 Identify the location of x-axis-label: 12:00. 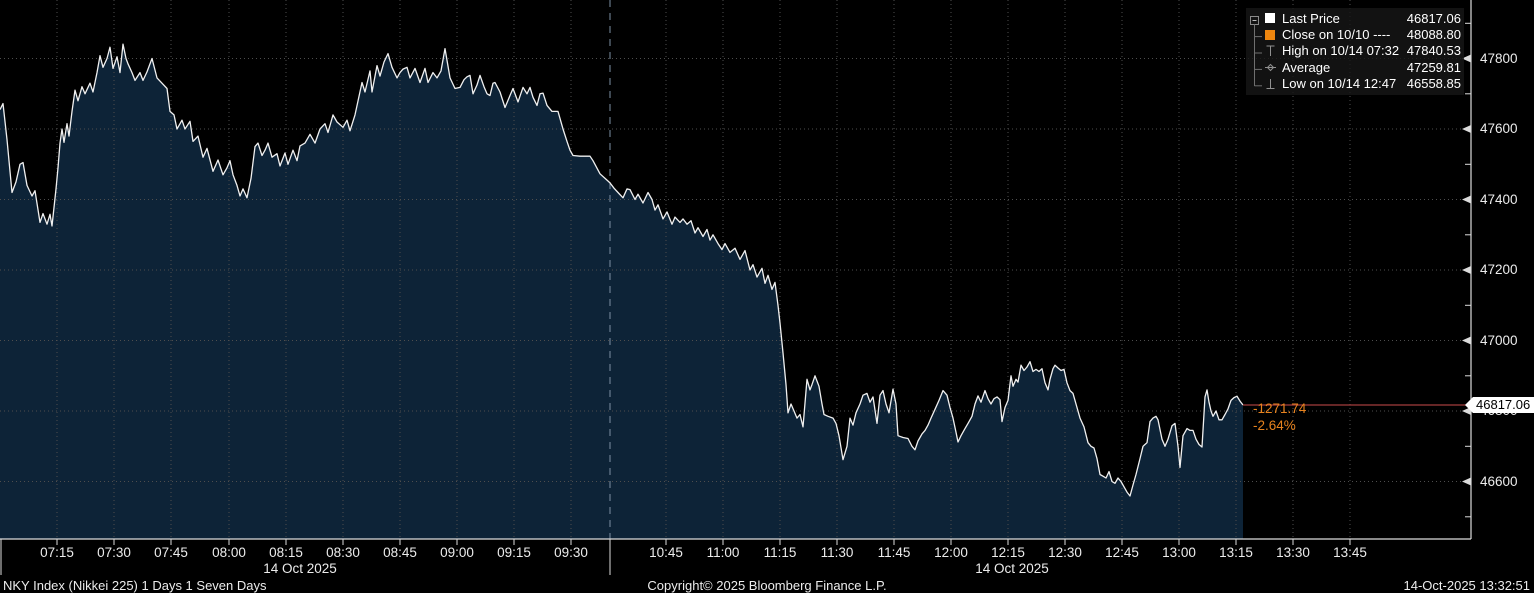
(951, 552).